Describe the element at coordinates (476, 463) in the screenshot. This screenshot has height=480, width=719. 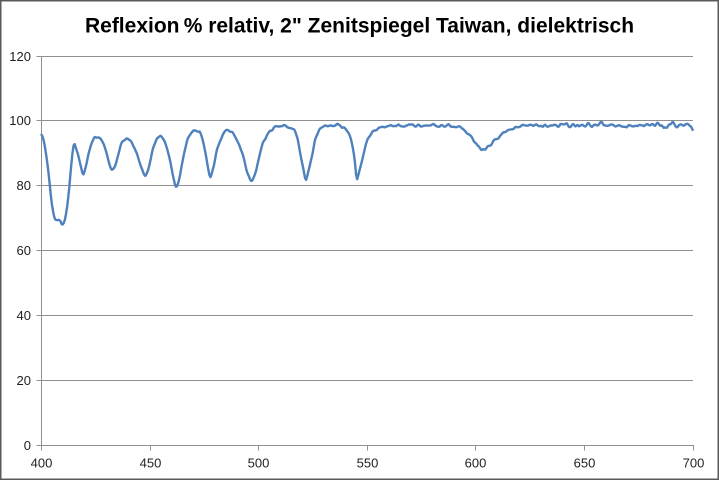
I see `svg-text: 600` at that location.